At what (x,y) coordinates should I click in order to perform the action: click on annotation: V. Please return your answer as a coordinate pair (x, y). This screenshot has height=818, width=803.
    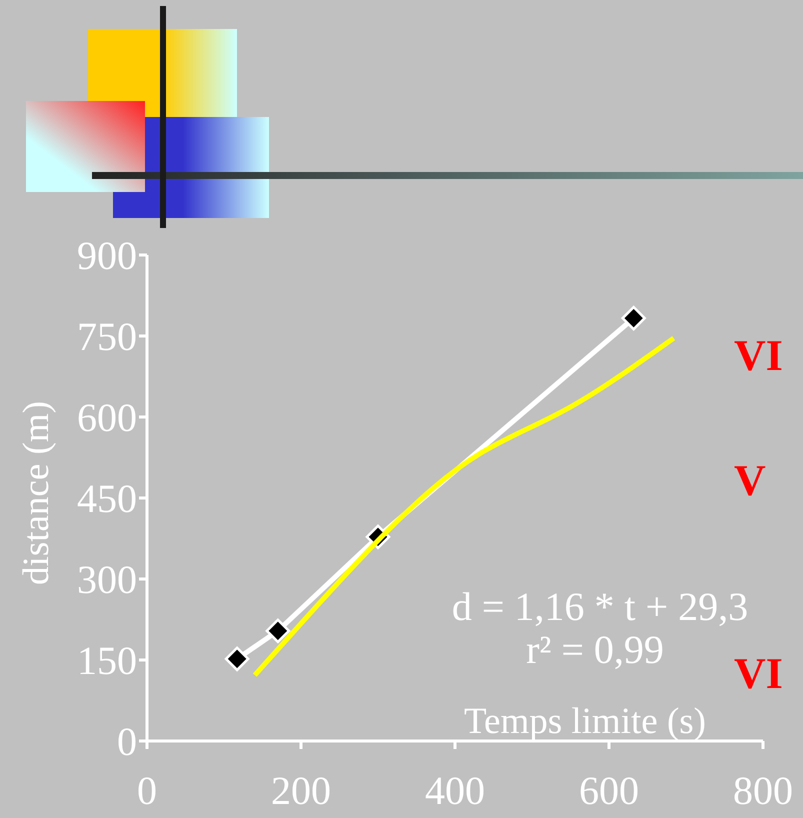
    Looking at the image, I should click on (750, 480).